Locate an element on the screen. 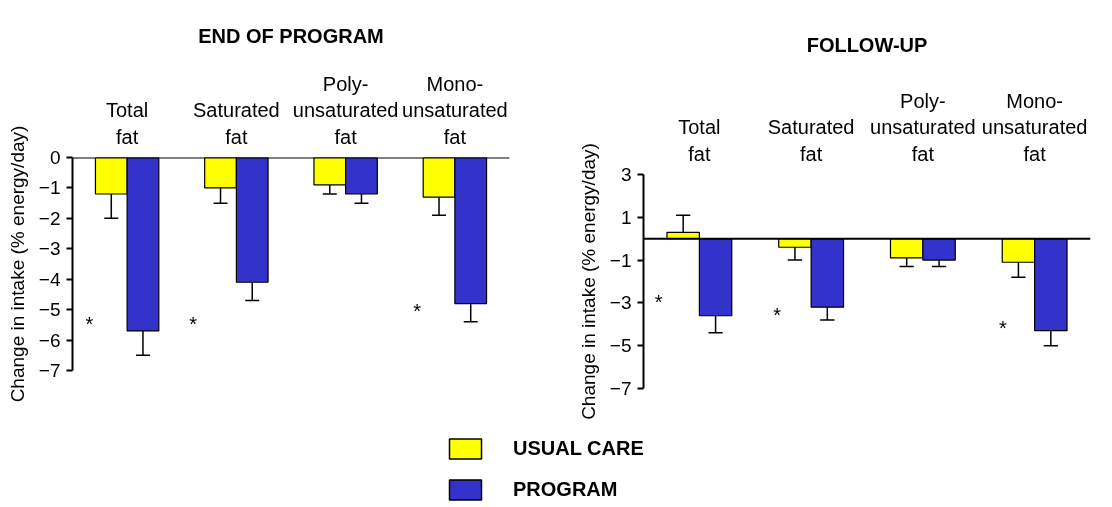 The height and width of the screenshot is (507, 1112). legend-label: PROGRAM is located at coordinates (565, 489).